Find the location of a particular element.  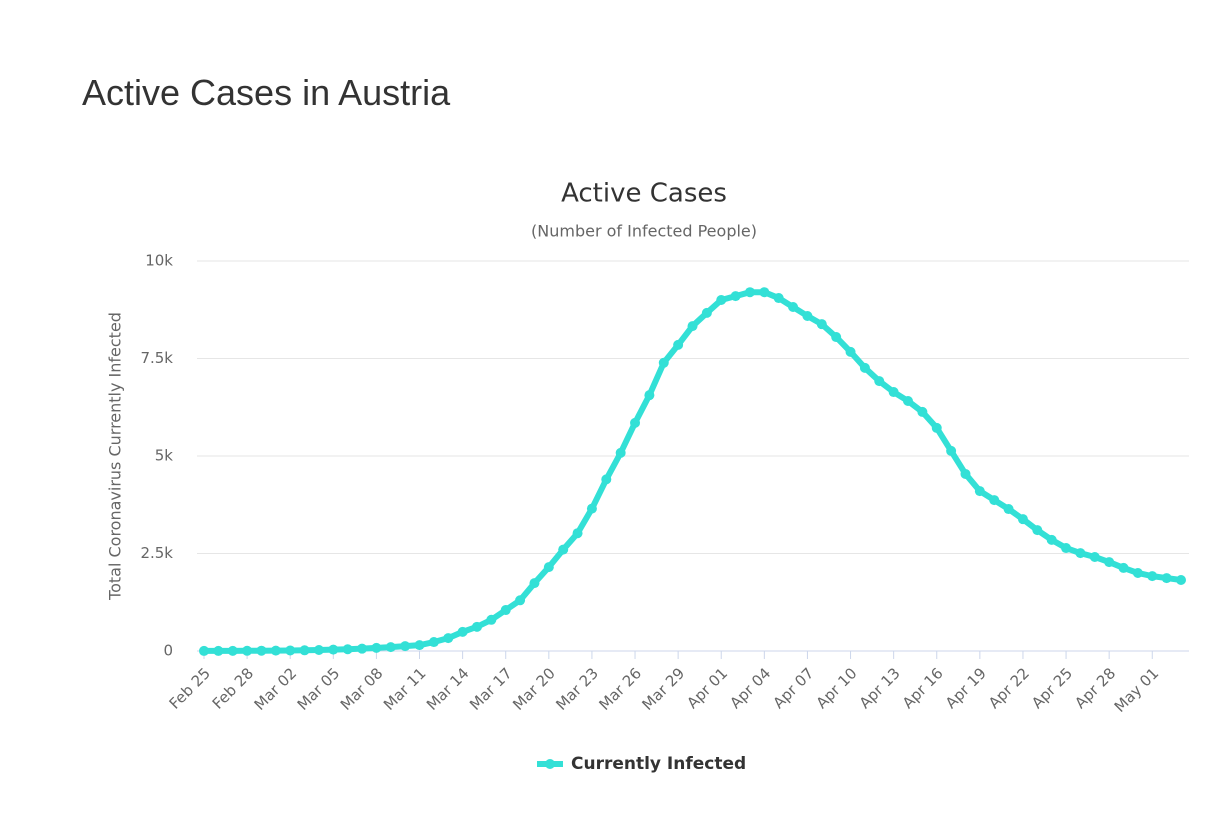

legend-marker is located at coordinates (550, 764).